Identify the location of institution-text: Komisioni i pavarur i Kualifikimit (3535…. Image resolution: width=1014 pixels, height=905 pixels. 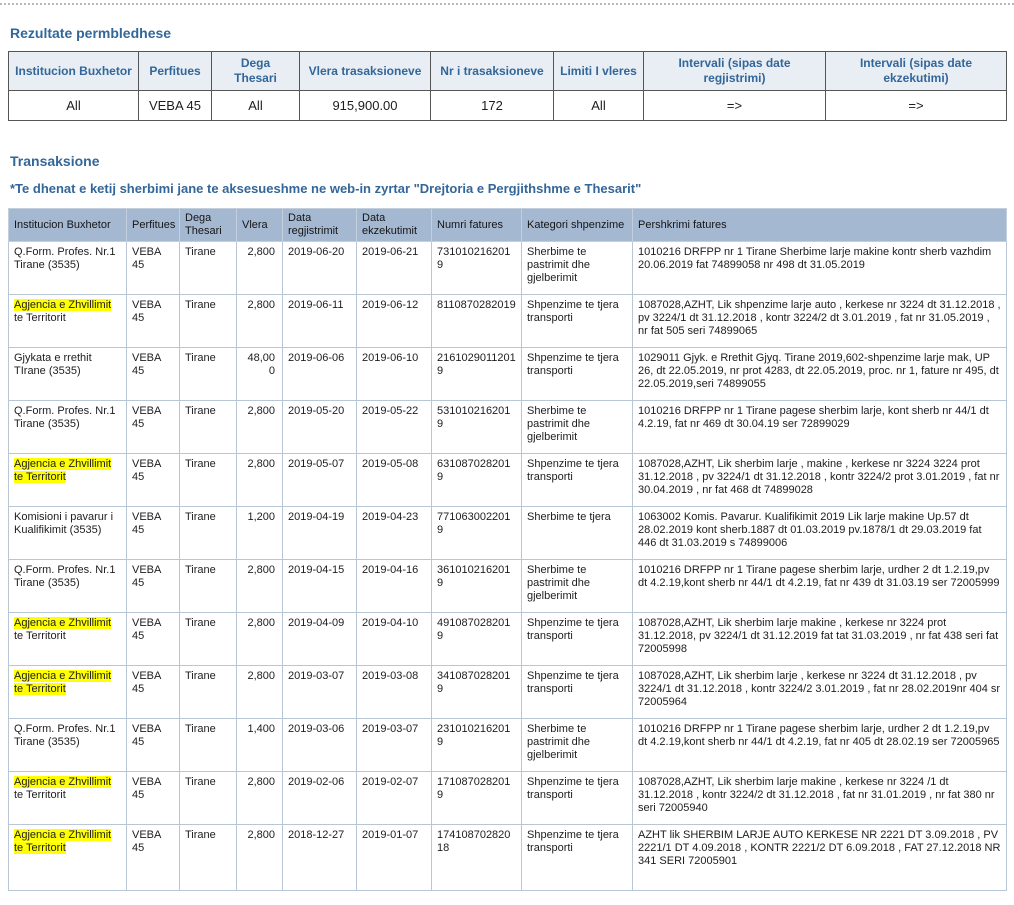
(64, 523).